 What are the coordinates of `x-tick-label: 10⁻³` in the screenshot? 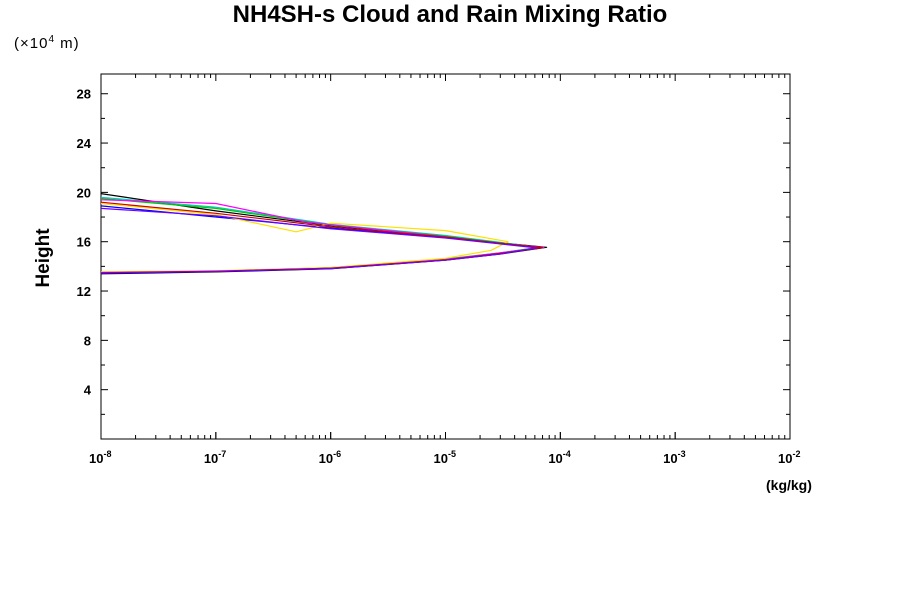 It's located at (674, 457).